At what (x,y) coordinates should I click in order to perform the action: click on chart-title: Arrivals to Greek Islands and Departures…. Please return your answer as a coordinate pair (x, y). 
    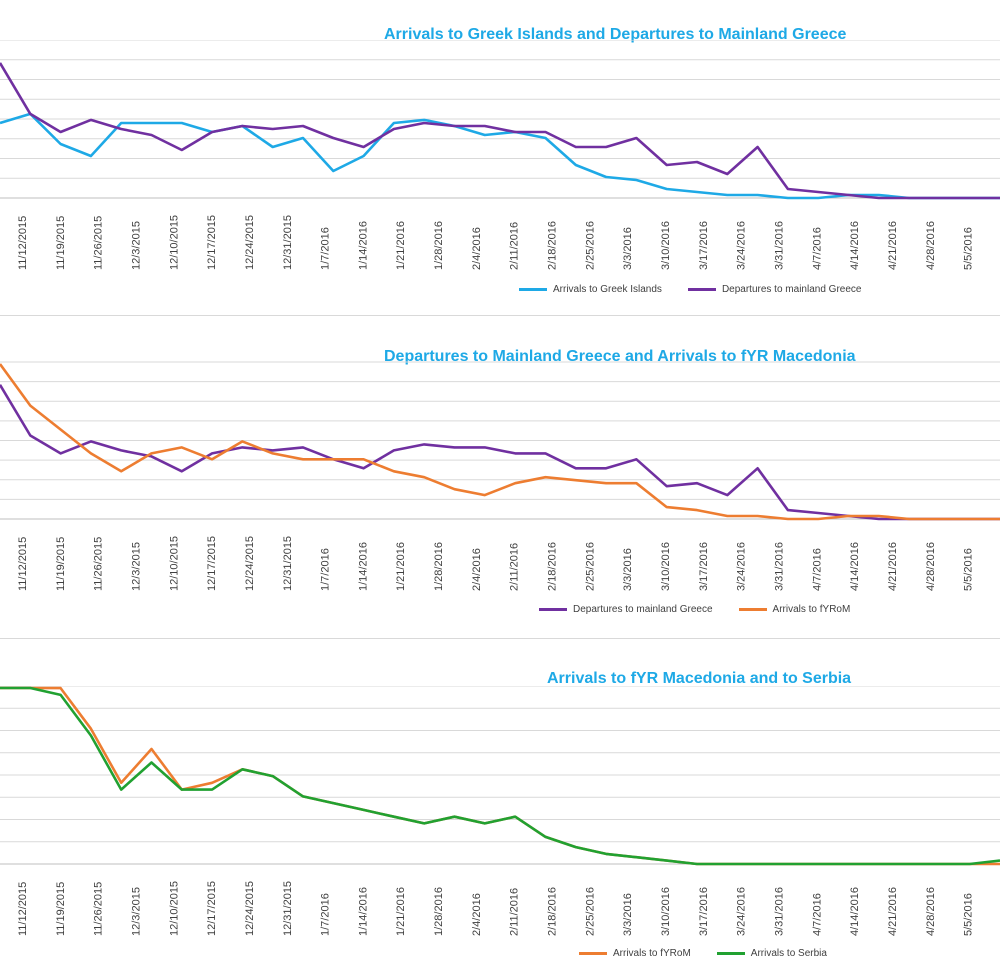
    Looking at the image, I should click on (615, 34).